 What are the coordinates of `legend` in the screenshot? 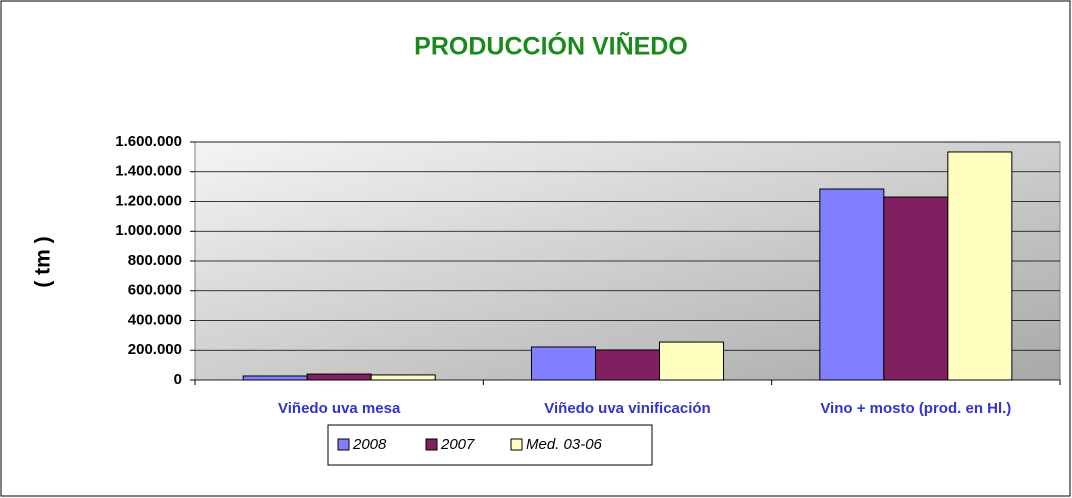 It's located at (490, 445).